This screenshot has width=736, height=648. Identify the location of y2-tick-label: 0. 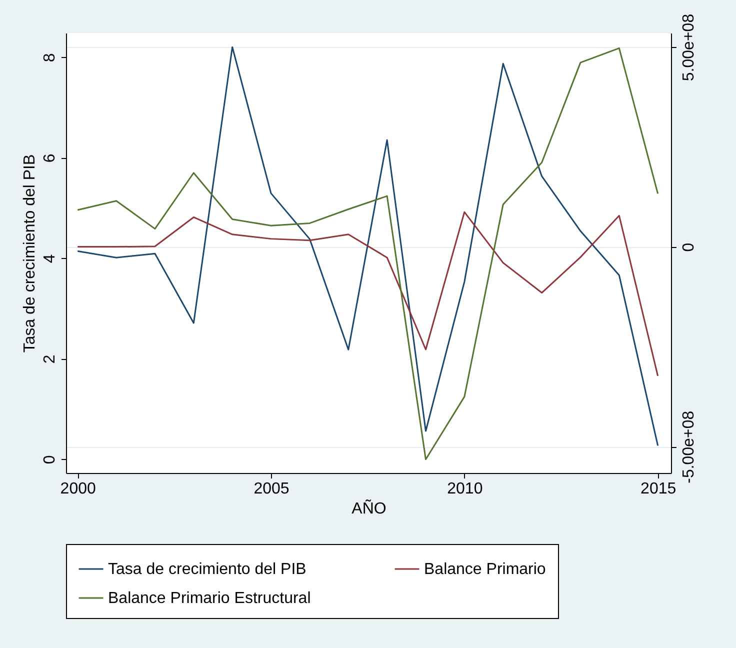
(689, 247).